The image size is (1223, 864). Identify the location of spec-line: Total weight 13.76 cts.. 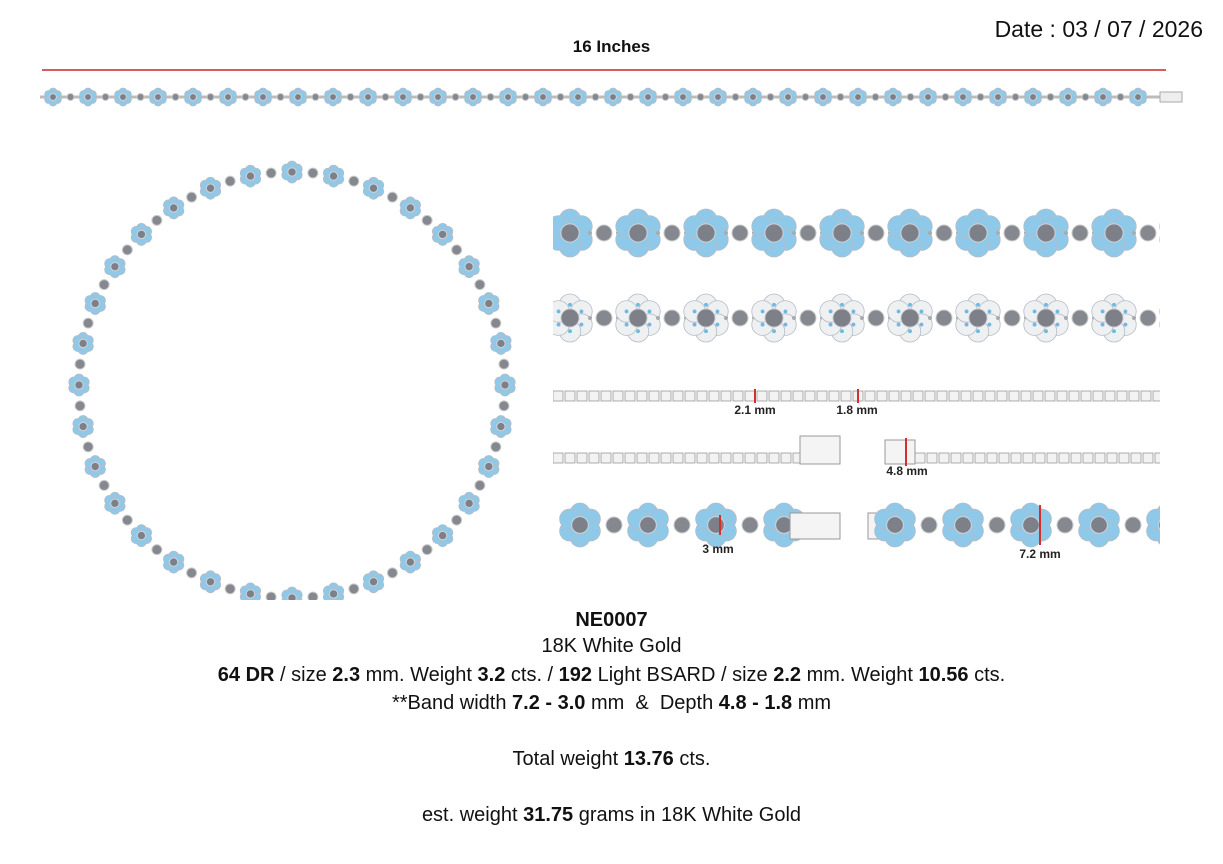
(611, 759).